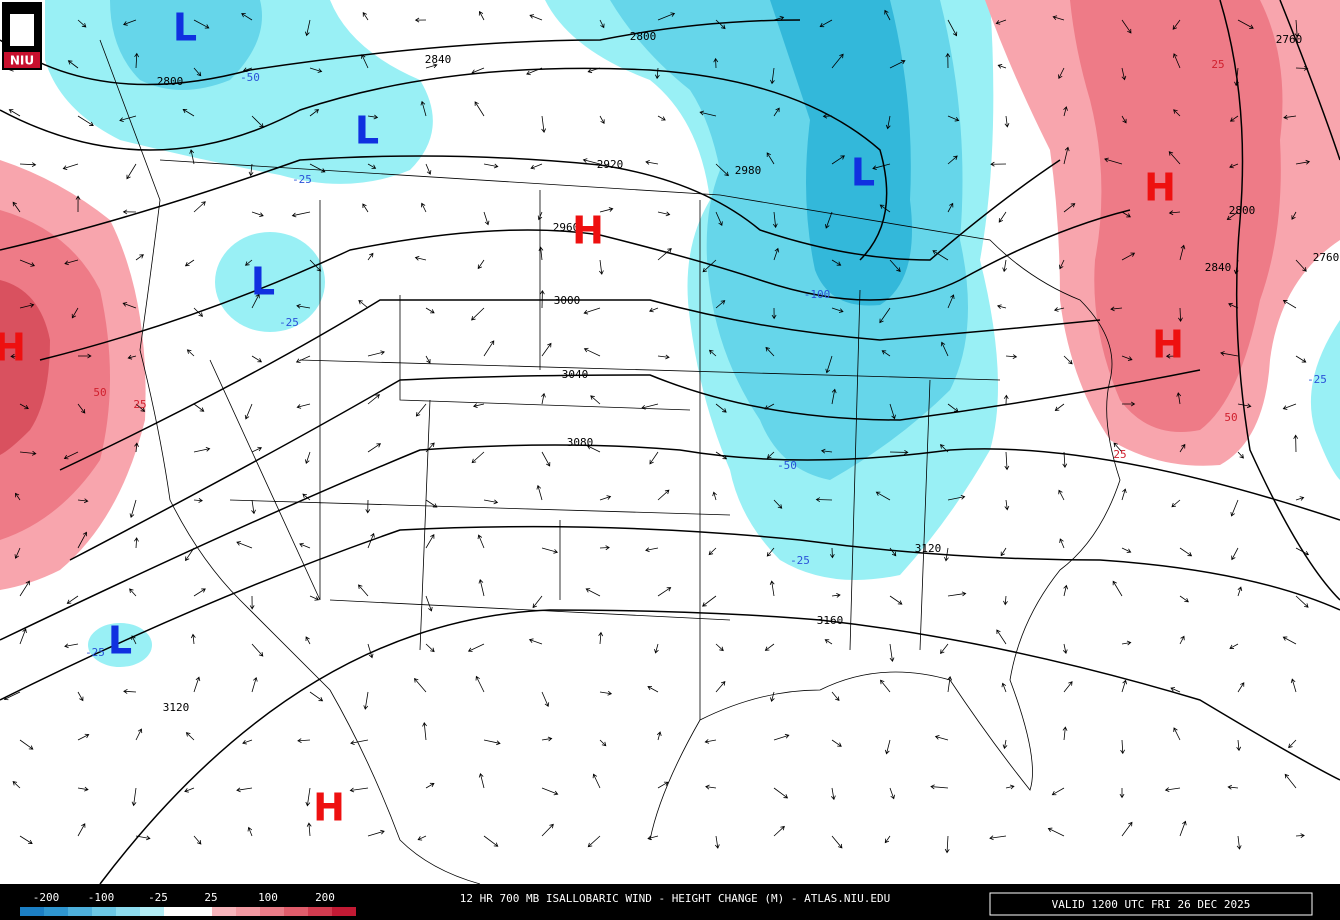  What do you see at coordinates (46, 897) in the screenshot?
I see `legend-label: -200` at bounding box center [46, 897].